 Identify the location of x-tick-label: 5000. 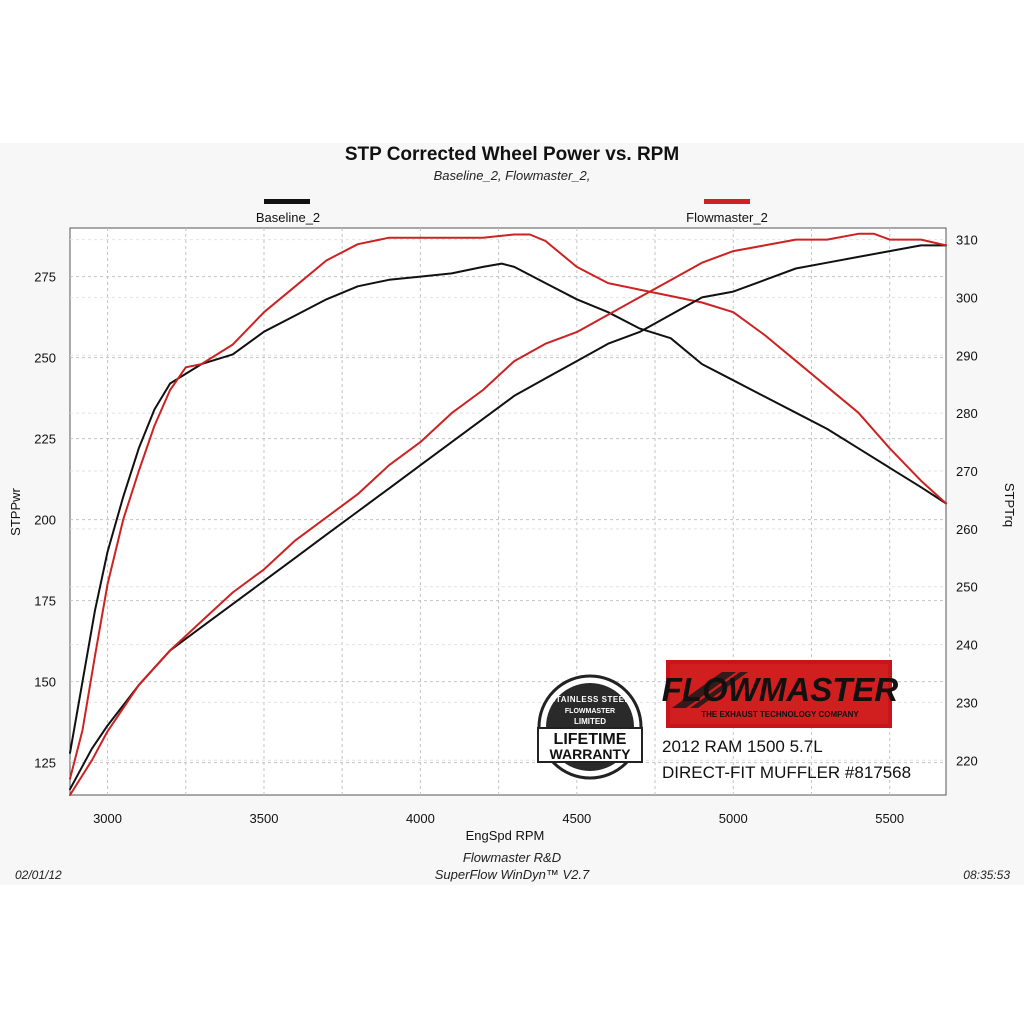
(733, 818).